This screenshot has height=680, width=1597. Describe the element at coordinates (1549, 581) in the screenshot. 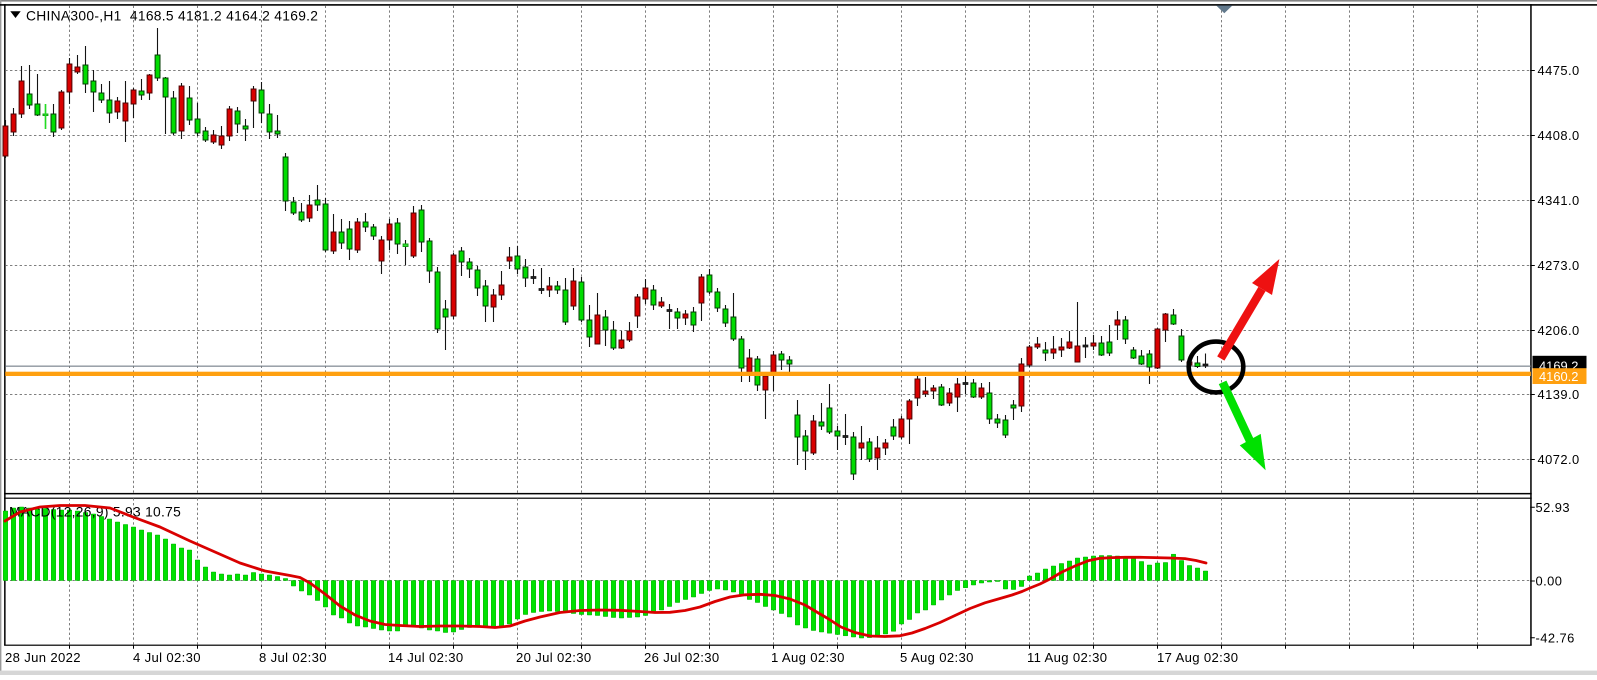

I see `svg-text: 0.00` at that location.